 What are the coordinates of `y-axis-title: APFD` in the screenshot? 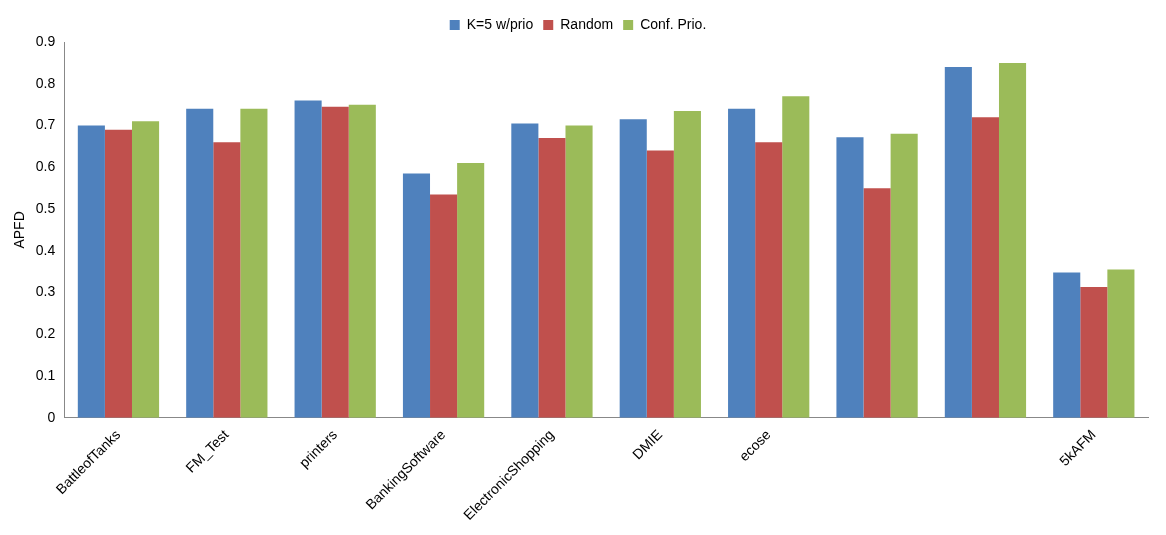 It's located at (19, 230).